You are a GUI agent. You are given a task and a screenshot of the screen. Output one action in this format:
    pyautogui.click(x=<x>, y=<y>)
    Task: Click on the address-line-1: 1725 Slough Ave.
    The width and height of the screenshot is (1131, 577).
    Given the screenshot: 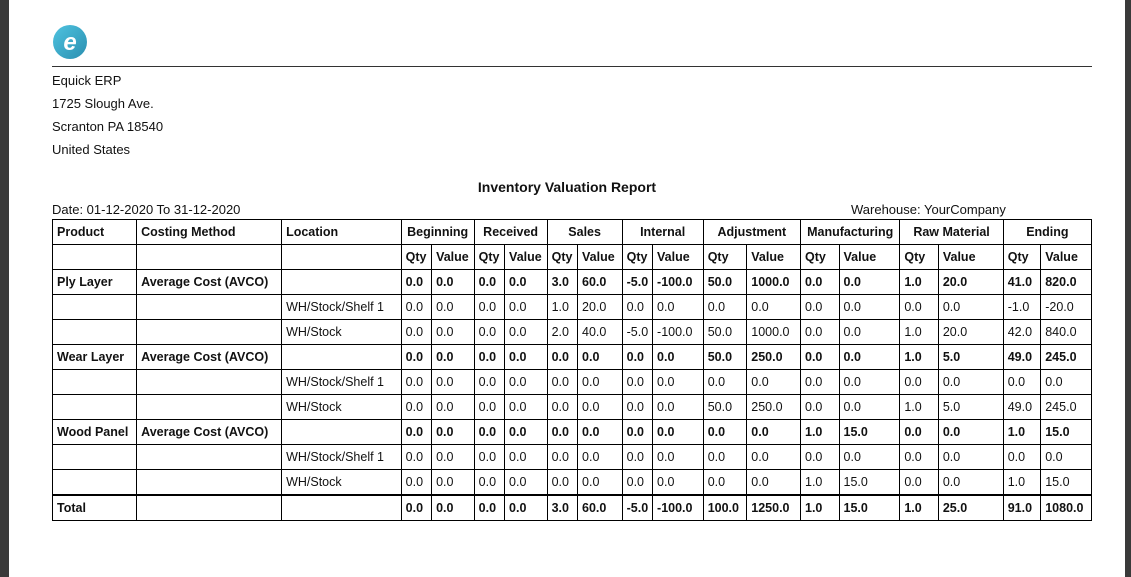 What is the action you would take?
    pyautogui.click(x=103, y=103)
    